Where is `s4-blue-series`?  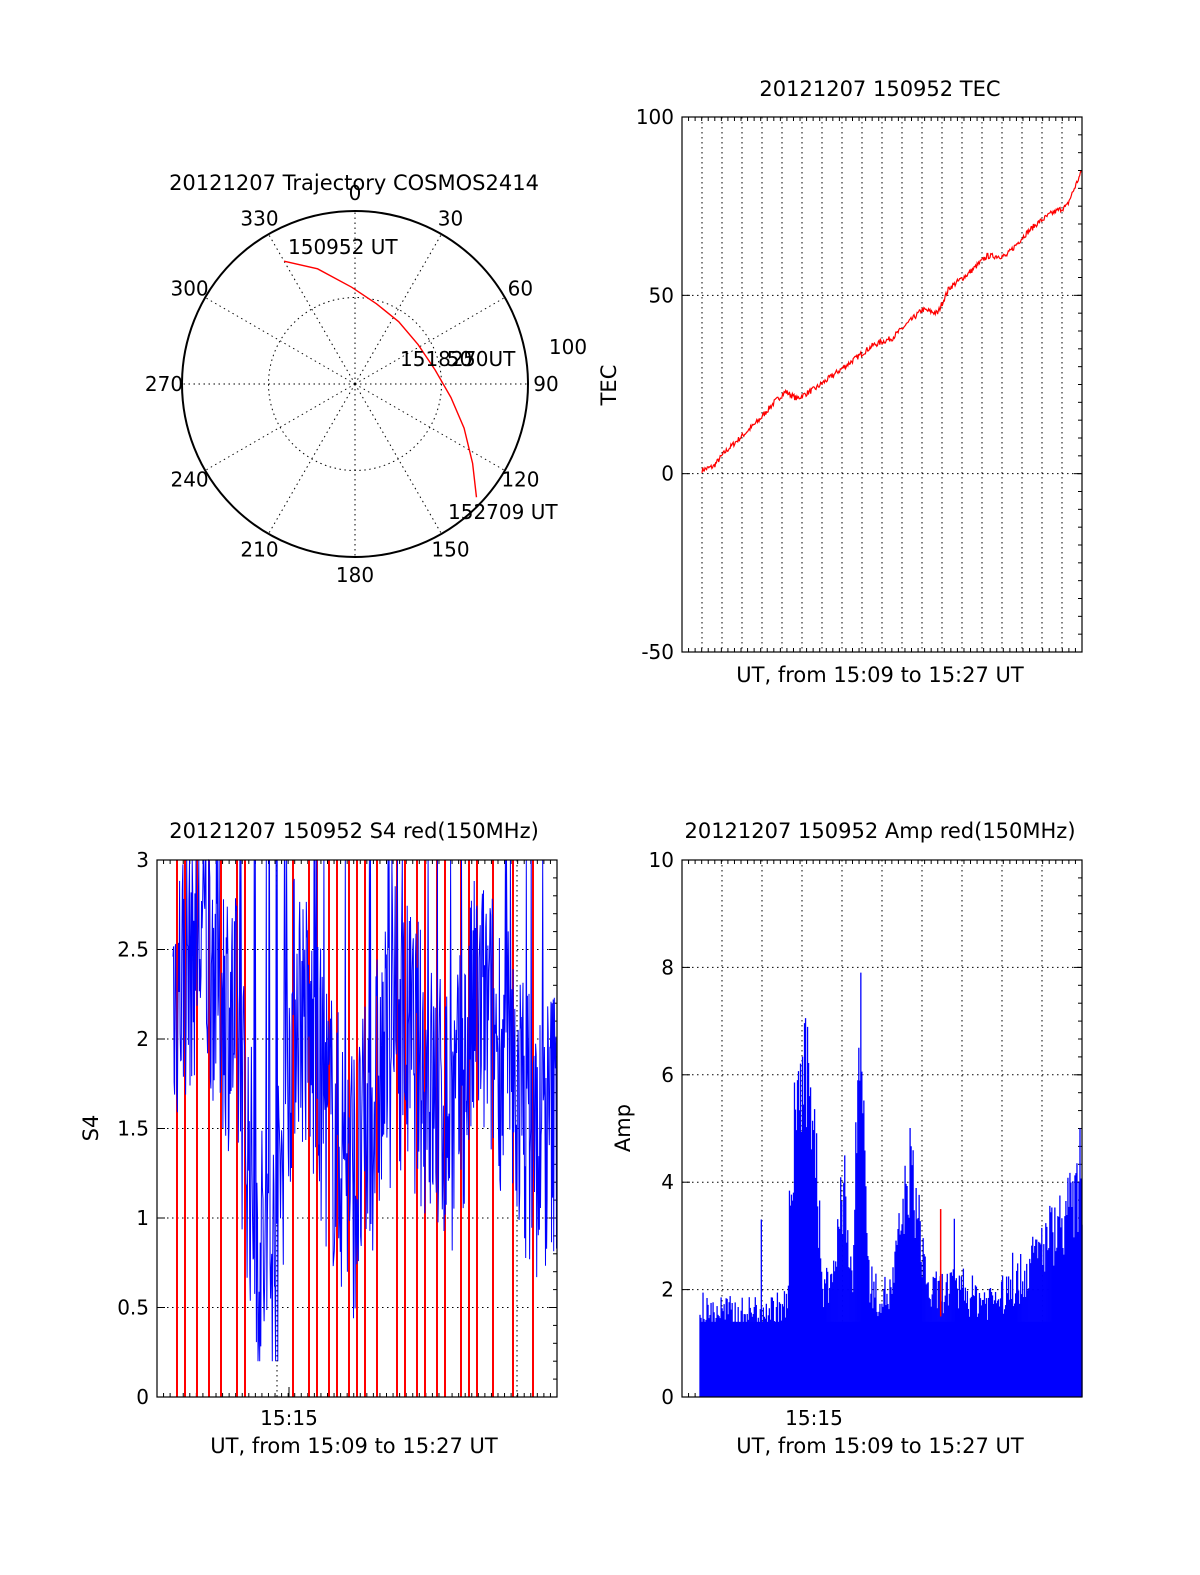 s4-blue-series is located at coordinates (365, 1110).